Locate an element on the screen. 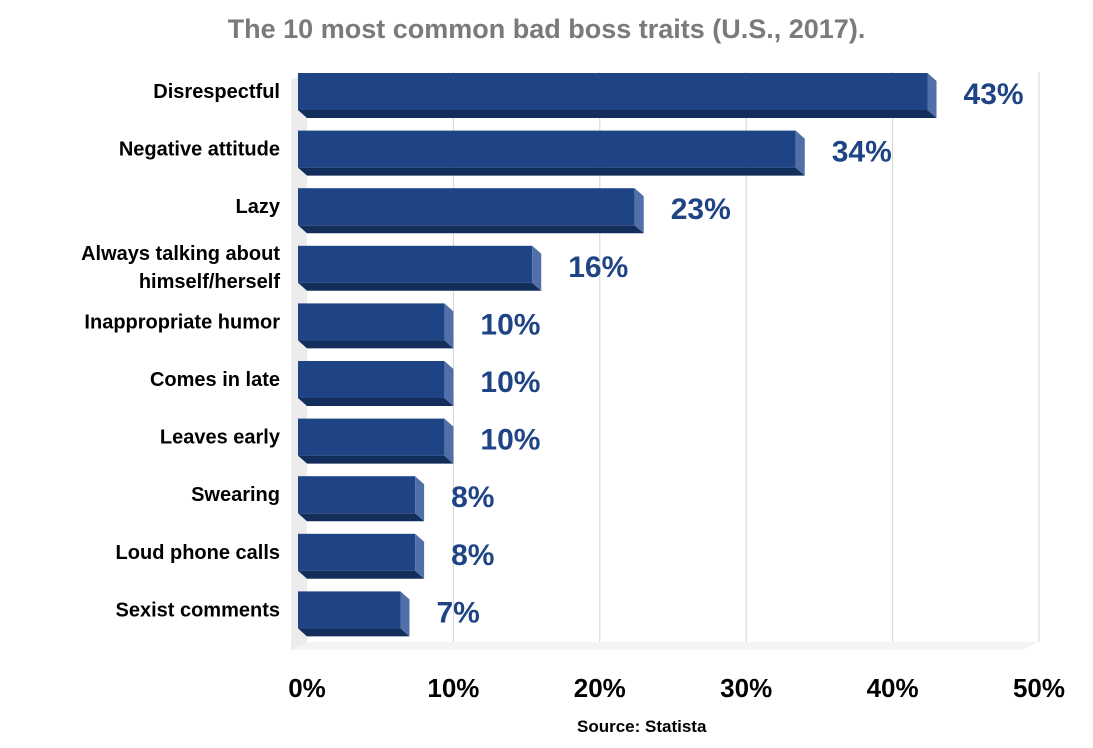  x-tick-label: 10% is located at coordinates (453, 688).